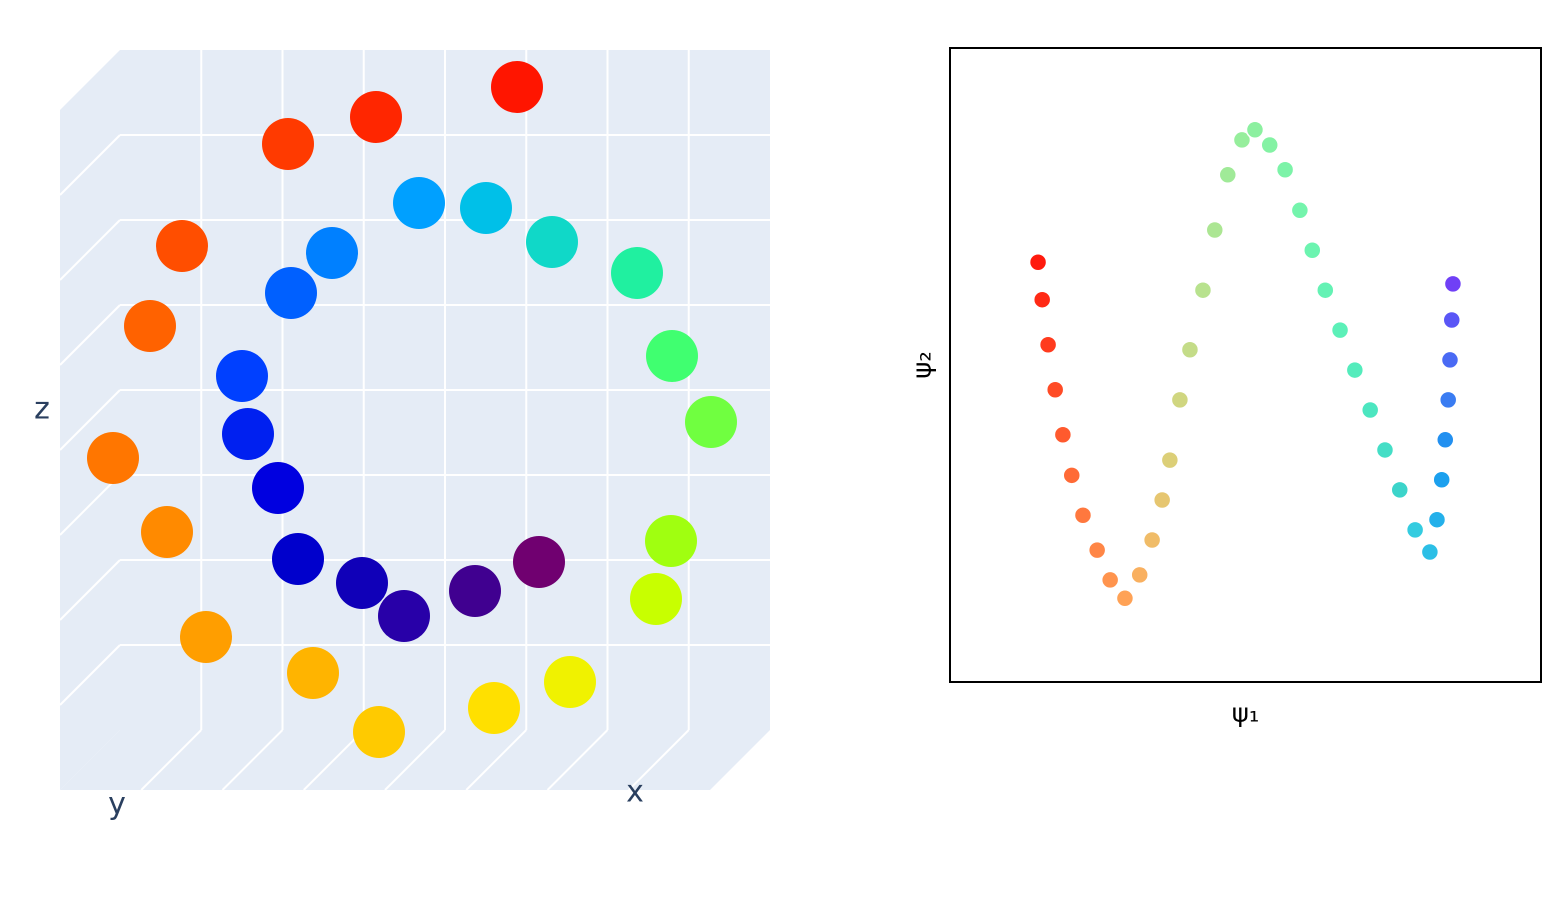  I want to click on y-axis-label: y, so click(117, 804).